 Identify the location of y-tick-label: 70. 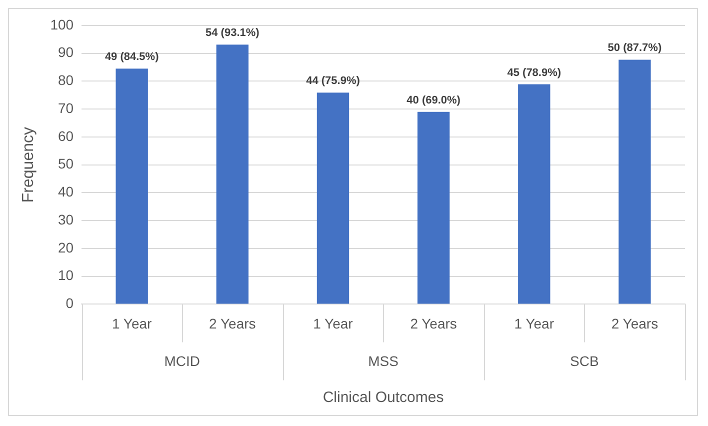
(66, 108).